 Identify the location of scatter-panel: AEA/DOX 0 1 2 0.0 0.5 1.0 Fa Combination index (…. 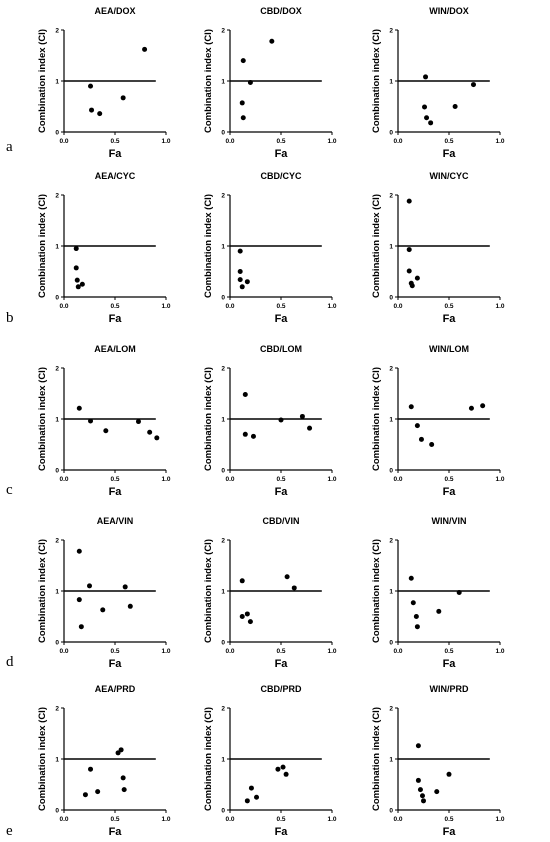
(104, 83).